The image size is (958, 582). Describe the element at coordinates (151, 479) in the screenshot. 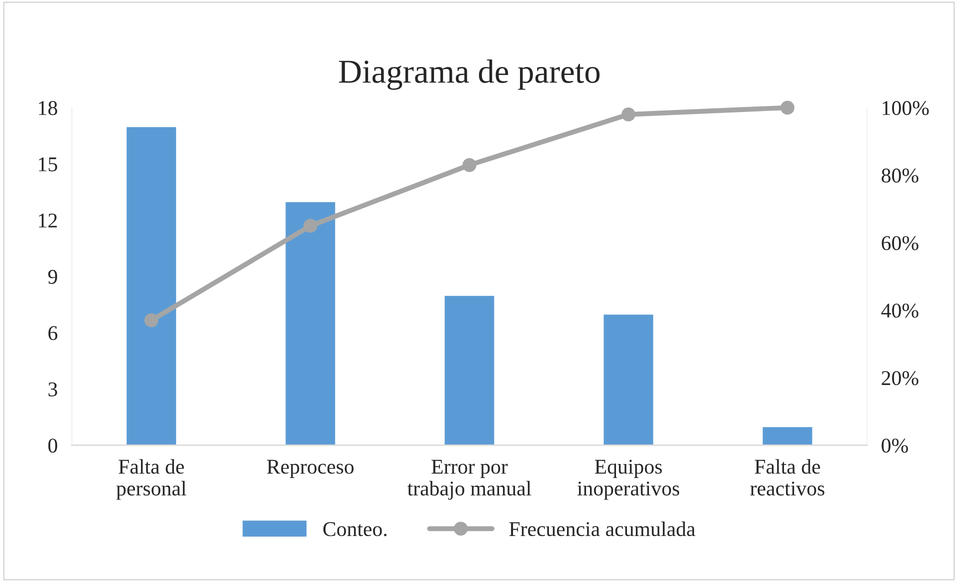

I see `x-tick-label: Falta de personal` at that location.